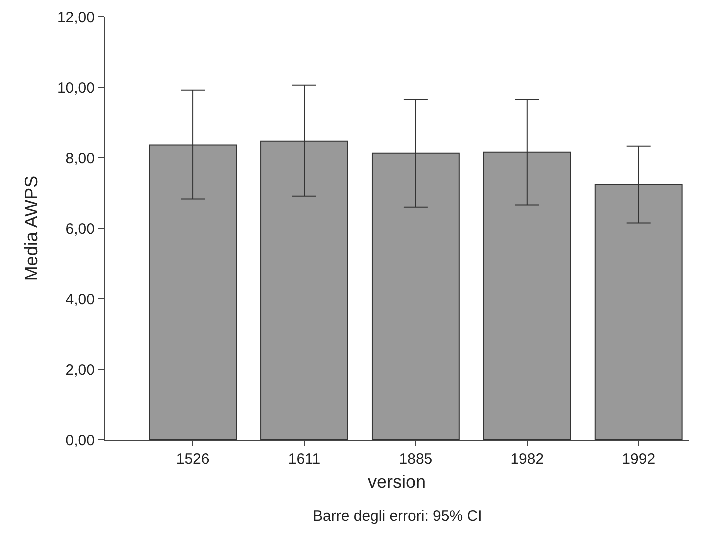 This screenshot has width=701, height=534. Describe the element at coordinates (80, 159) in the screenshot. I see `y-tick-label: 8,00` at that location.